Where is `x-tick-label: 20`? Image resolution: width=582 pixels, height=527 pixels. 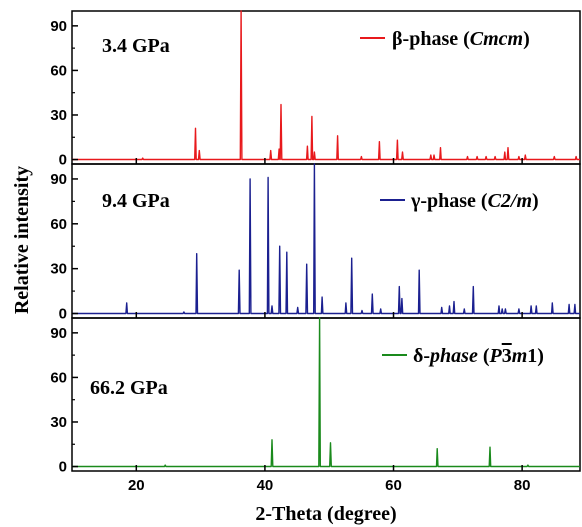
x-tick-label: 20 is located at coordinates (136, 485).